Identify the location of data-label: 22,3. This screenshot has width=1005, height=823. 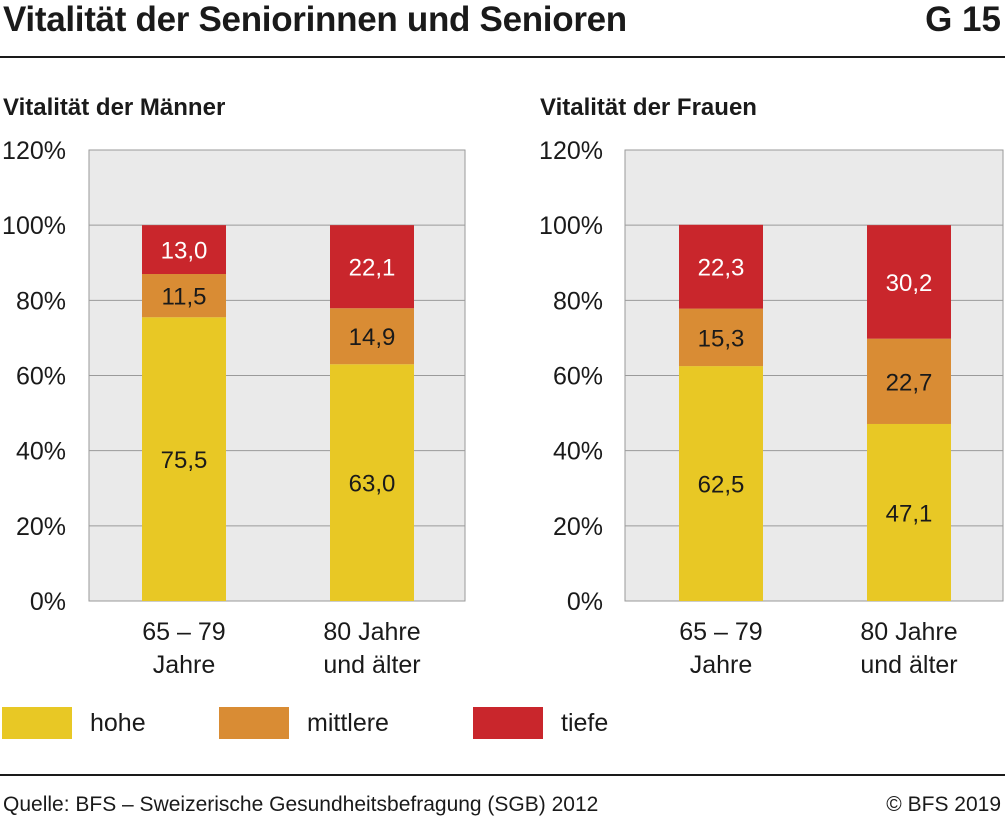
(721, 268).